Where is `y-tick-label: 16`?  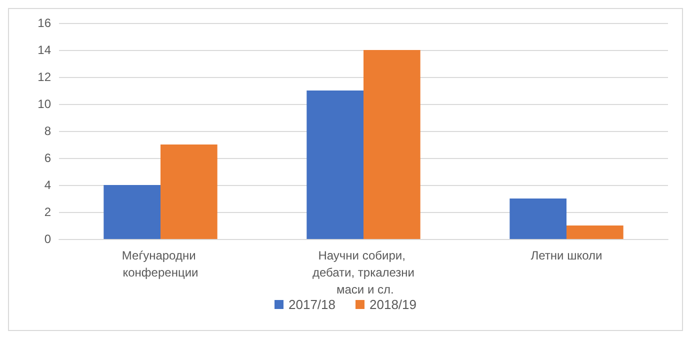 y-tick-label: 16 is located at coordinates (45, 23).